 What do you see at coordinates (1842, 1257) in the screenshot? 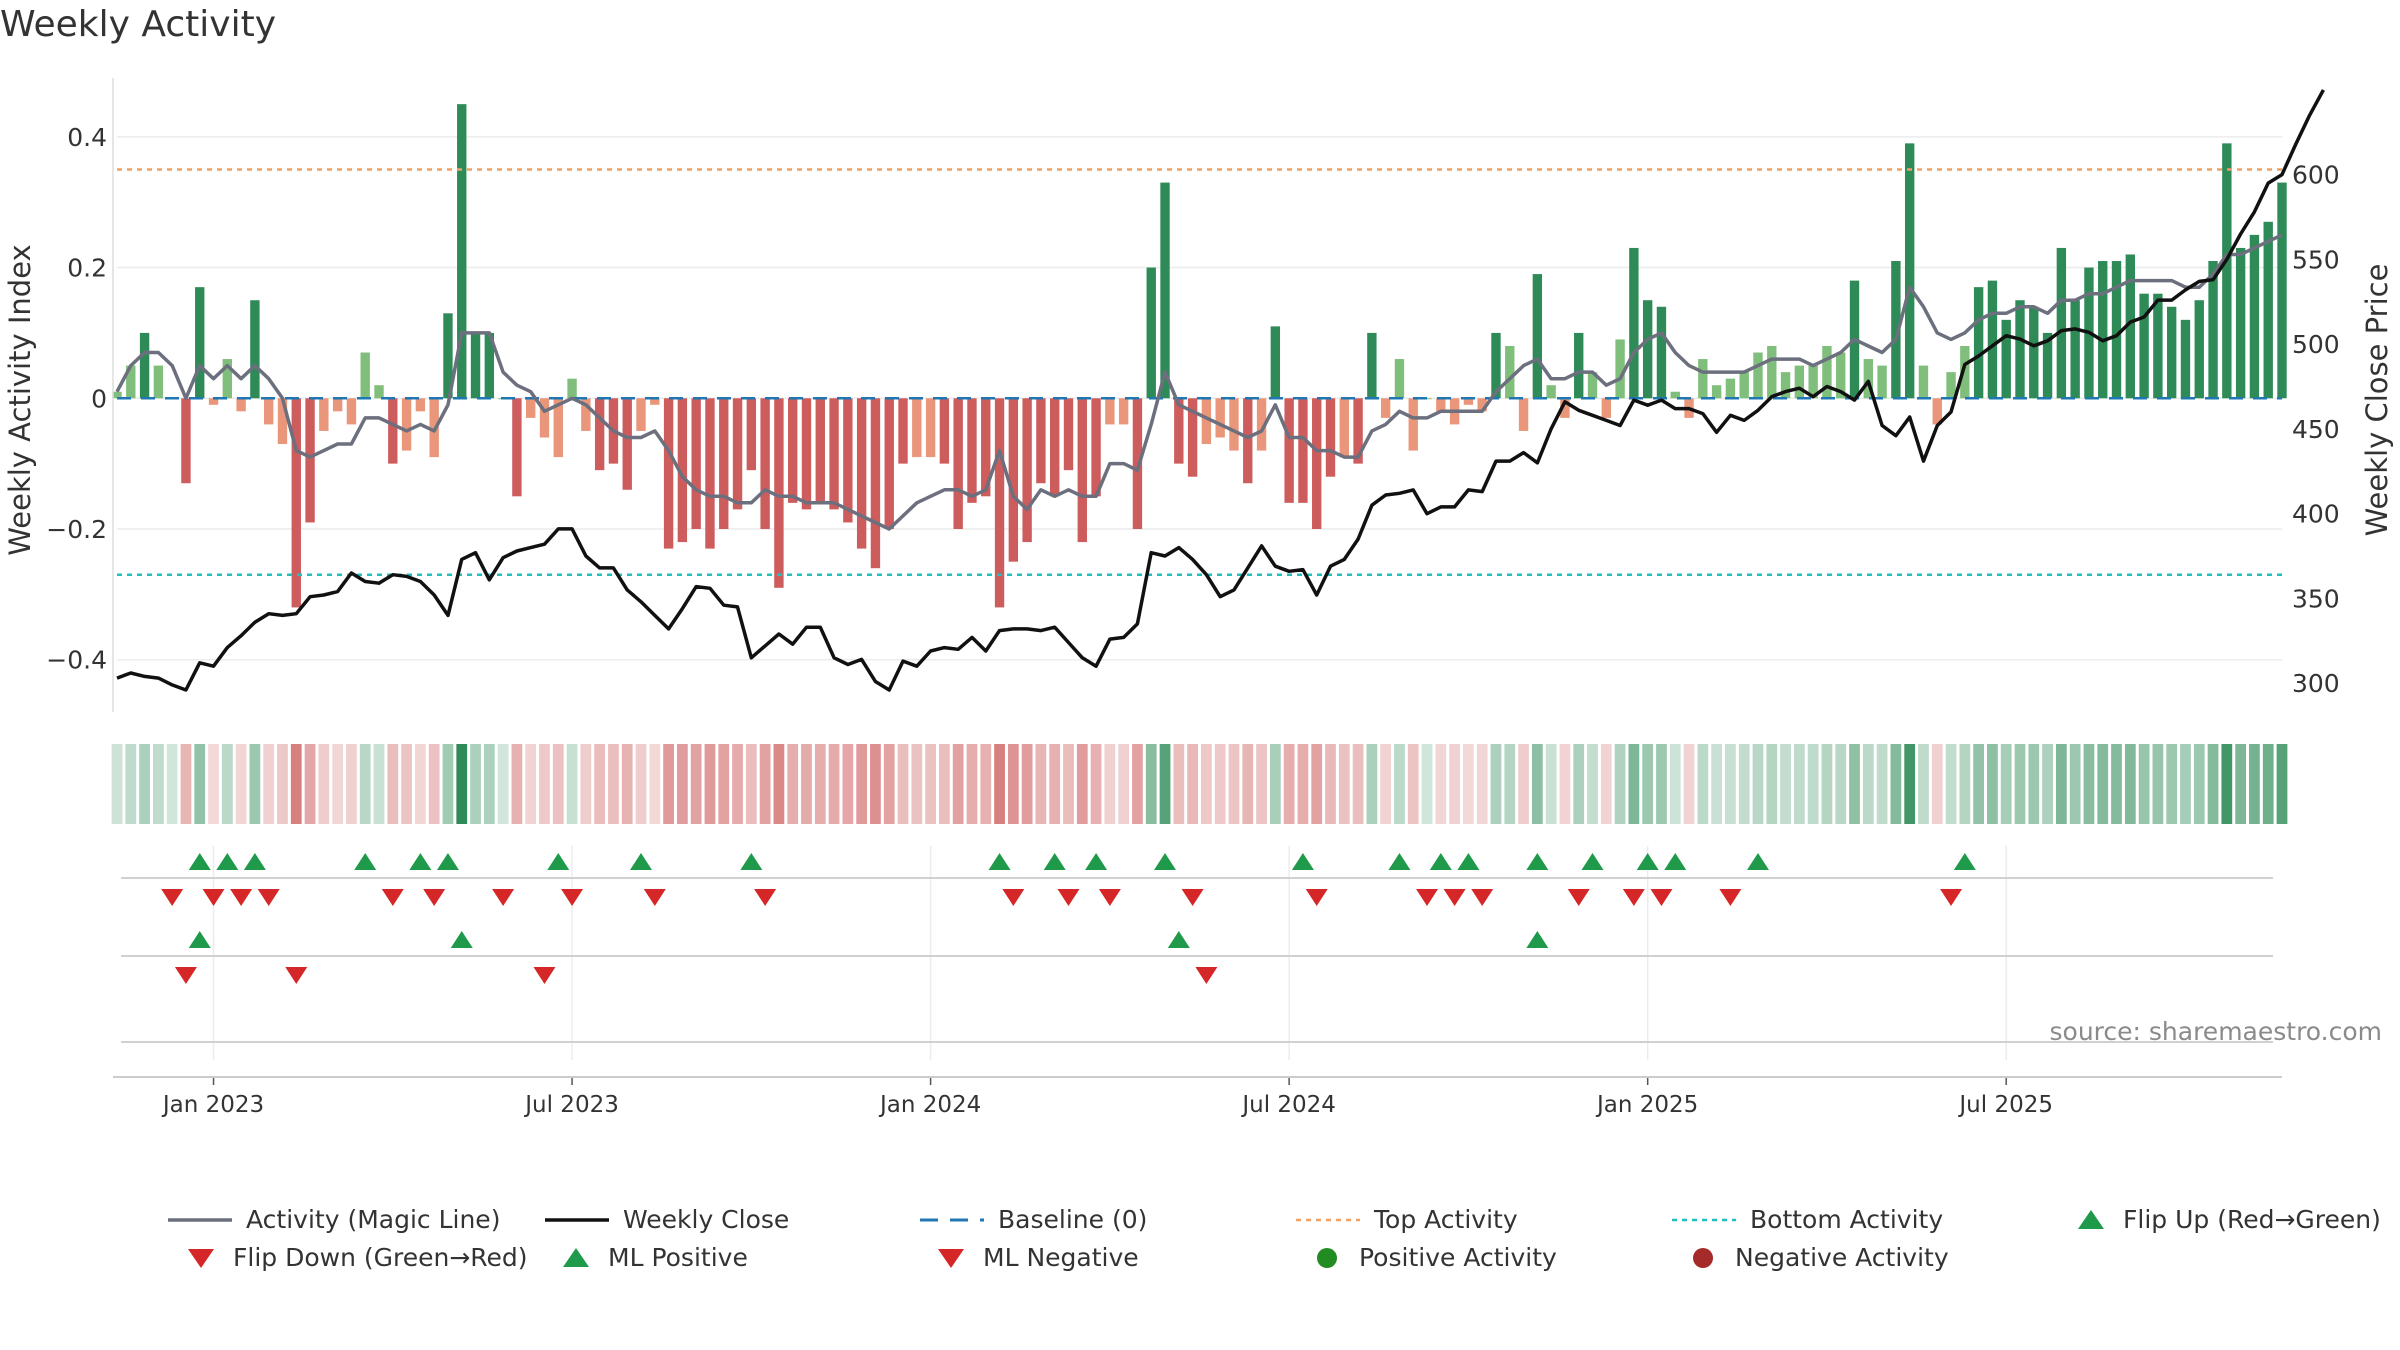
I see `legend-label: Negative Activity` at bounding box center [1842, 1257].